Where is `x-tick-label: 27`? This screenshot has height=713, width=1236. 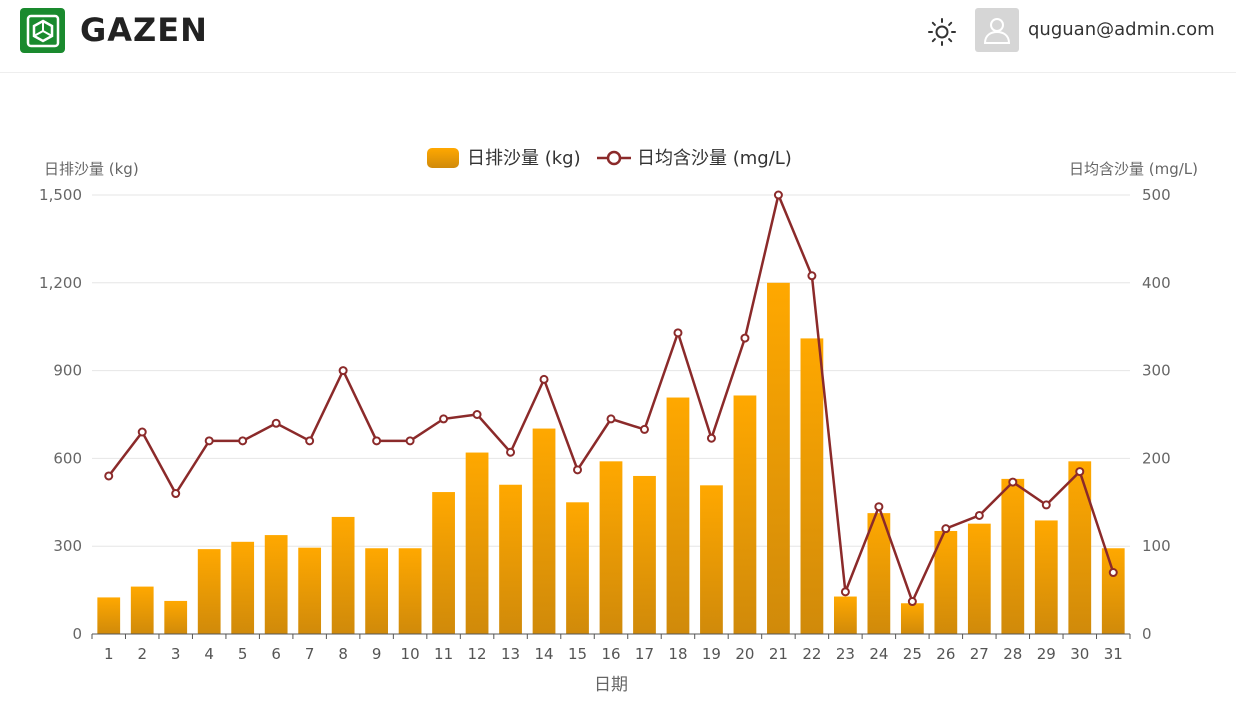 x-tick-label: 27 is located at coordinates (979, 654).